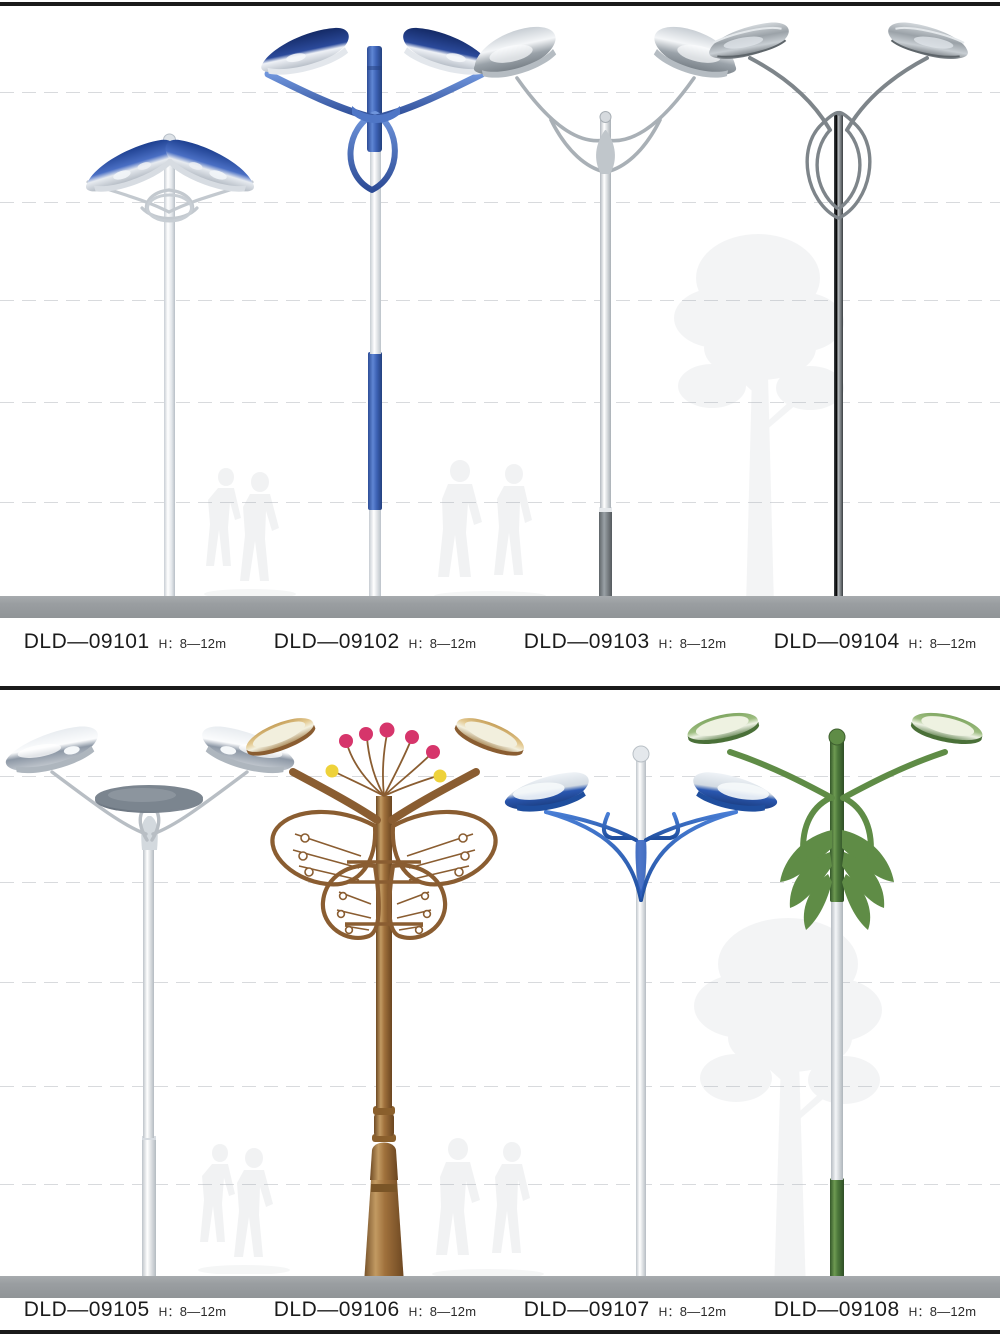  Describe the element at coordinates (836, 641) in the screenshot. I see `model-label: DLD—09104` at that location.